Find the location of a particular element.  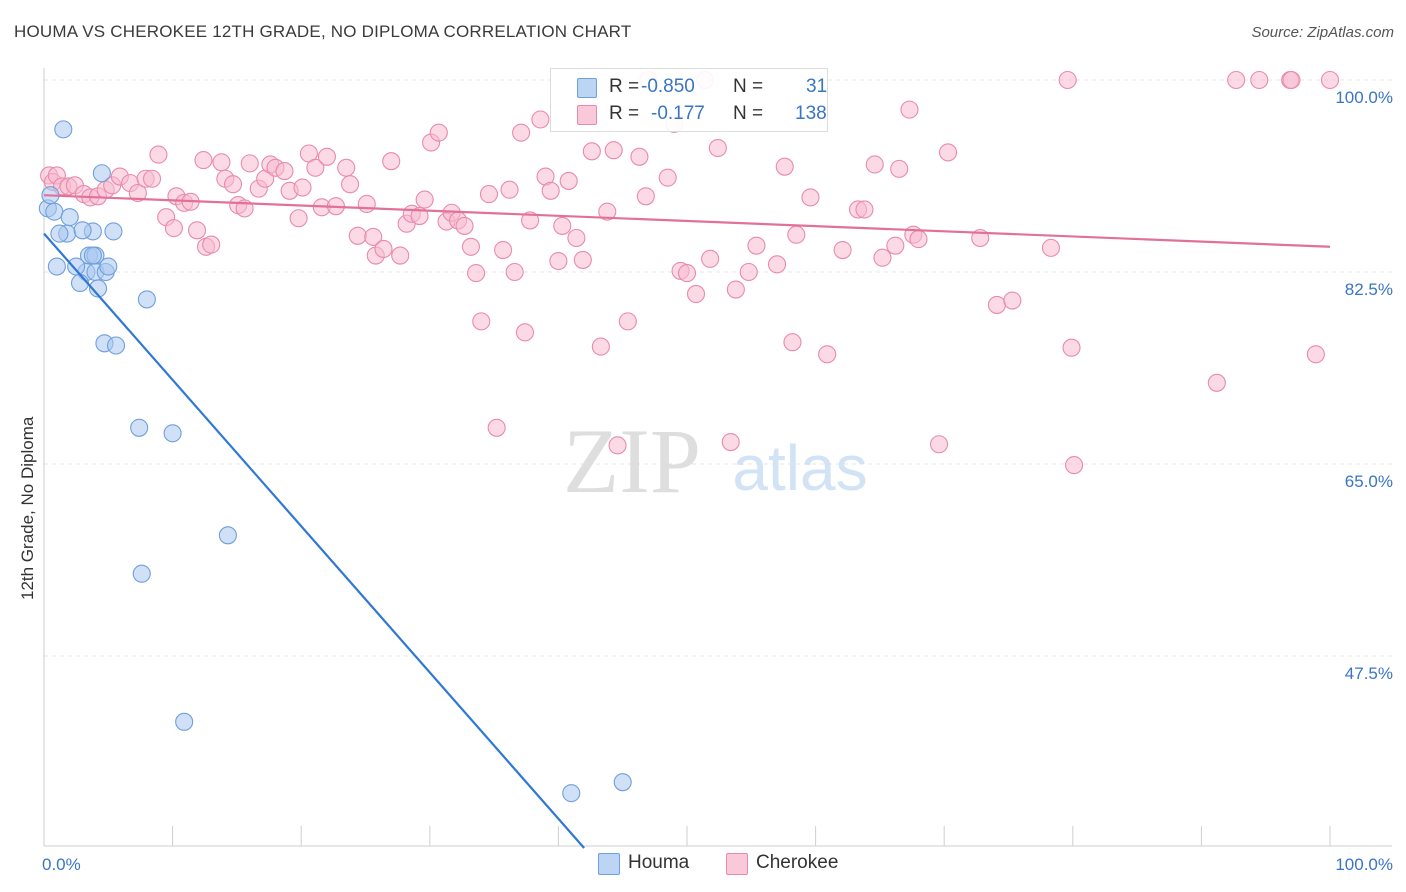

cherokee-trendline is located at coordinates (687, 221).